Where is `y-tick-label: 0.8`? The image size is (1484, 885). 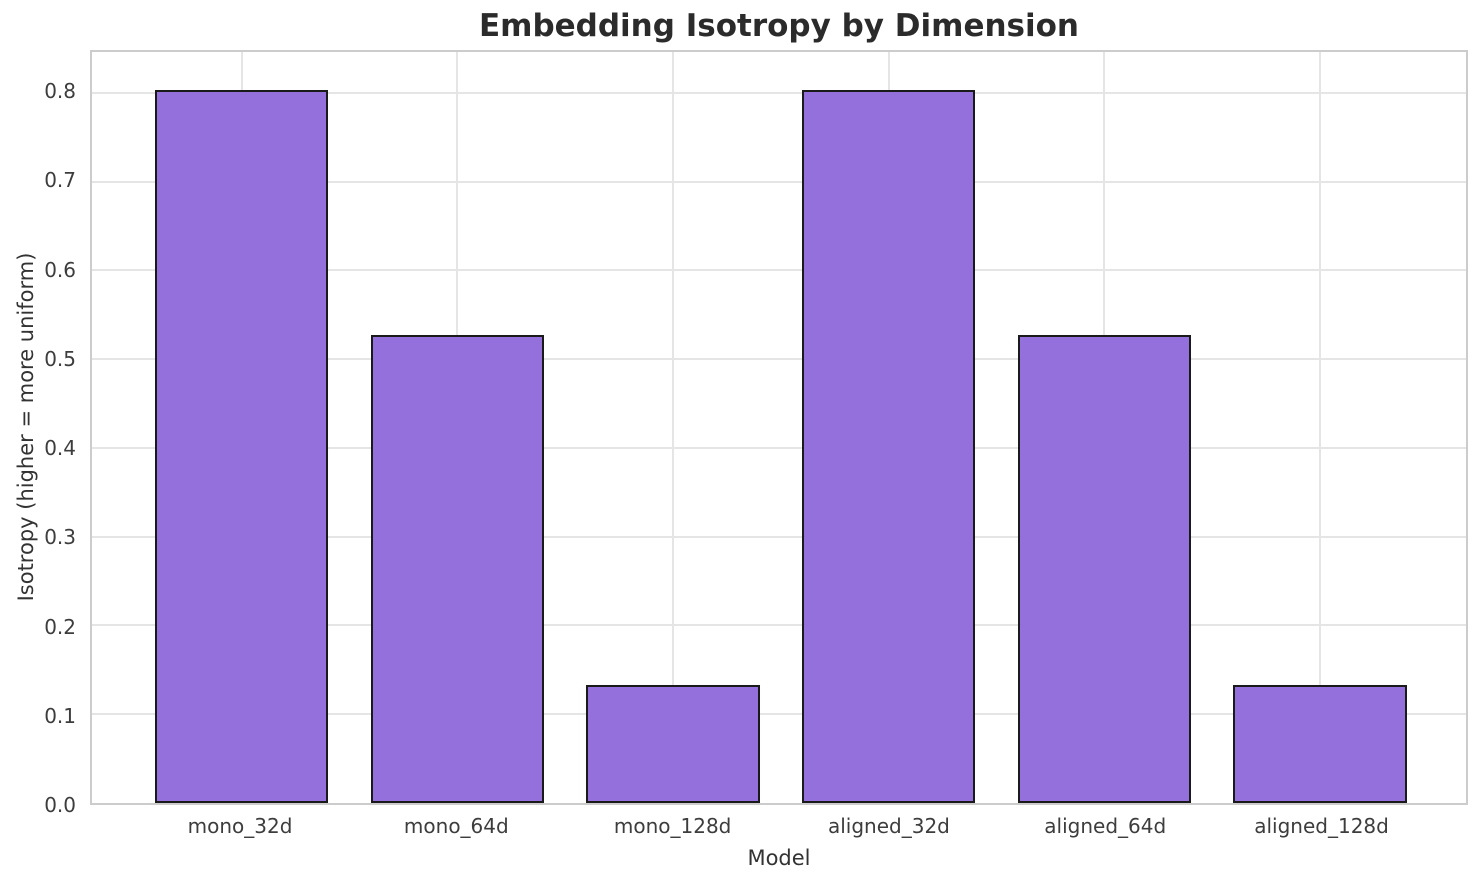
y-tick-label: 0.8 is located at coordinates (60, 91).